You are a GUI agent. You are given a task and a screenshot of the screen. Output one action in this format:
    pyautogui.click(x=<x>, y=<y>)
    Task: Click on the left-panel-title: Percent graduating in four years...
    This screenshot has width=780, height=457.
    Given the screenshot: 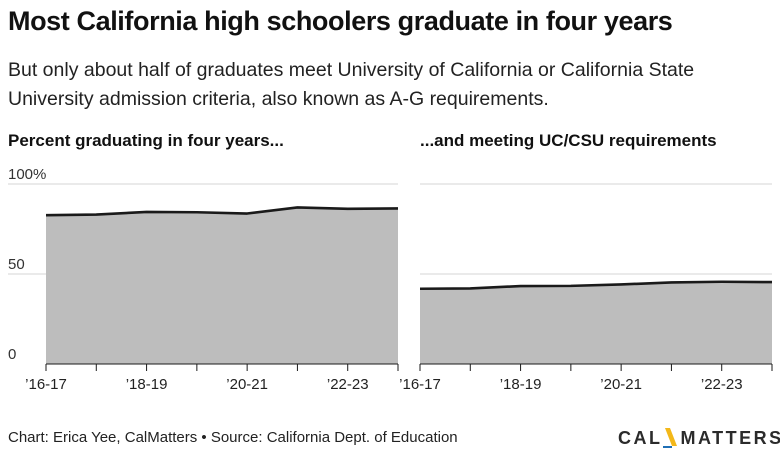 What is the action you would take?
    pyautogui.click(x=146, y=140)
    